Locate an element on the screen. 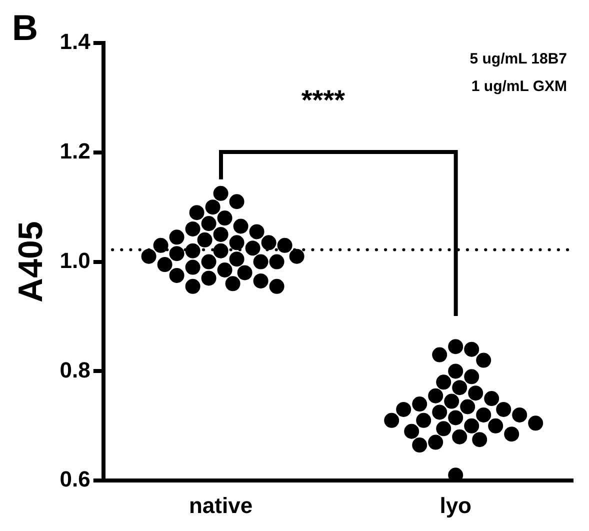 The width and height of the screenshot is (589, 531). annotation: 1 ug/mL GXM is located at coordinates (519, 86).